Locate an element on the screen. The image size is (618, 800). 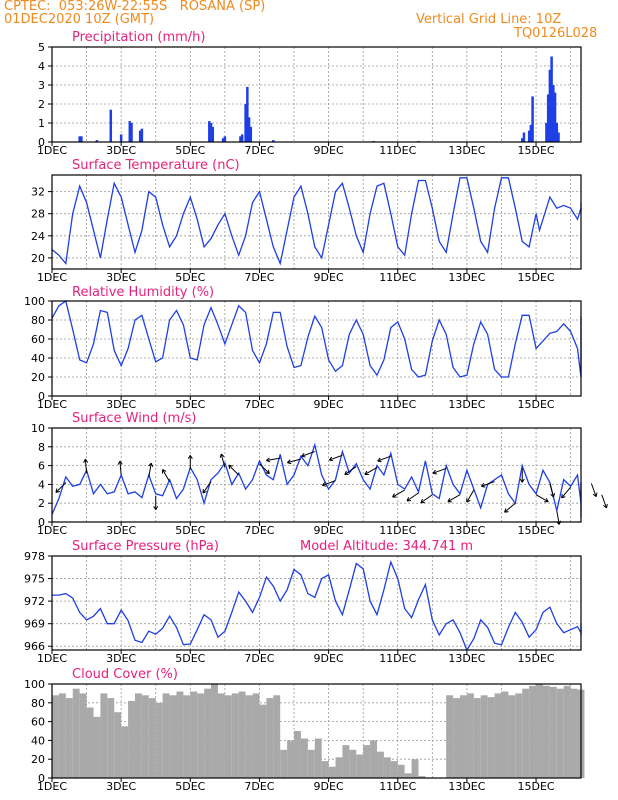
precip-xtick-label: 11DEC is located at coordinates (397, 150).